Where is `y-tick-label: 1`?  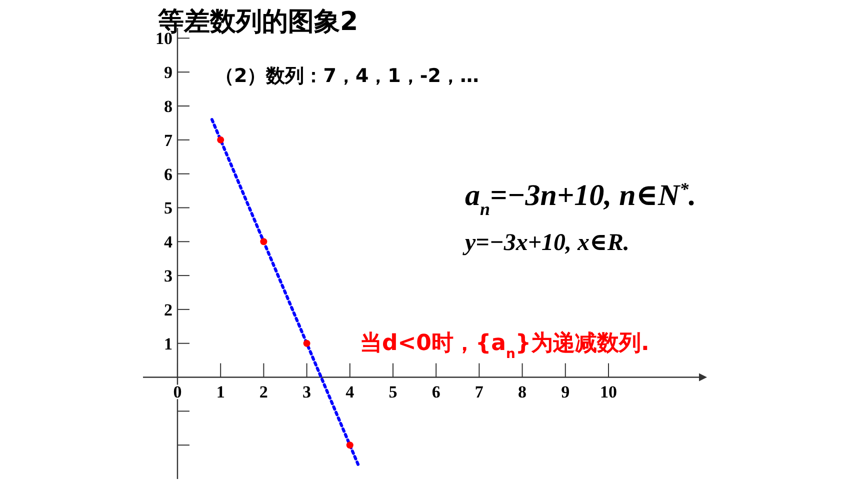
y-tick-label: 1 is located at coordinates (168, 344).